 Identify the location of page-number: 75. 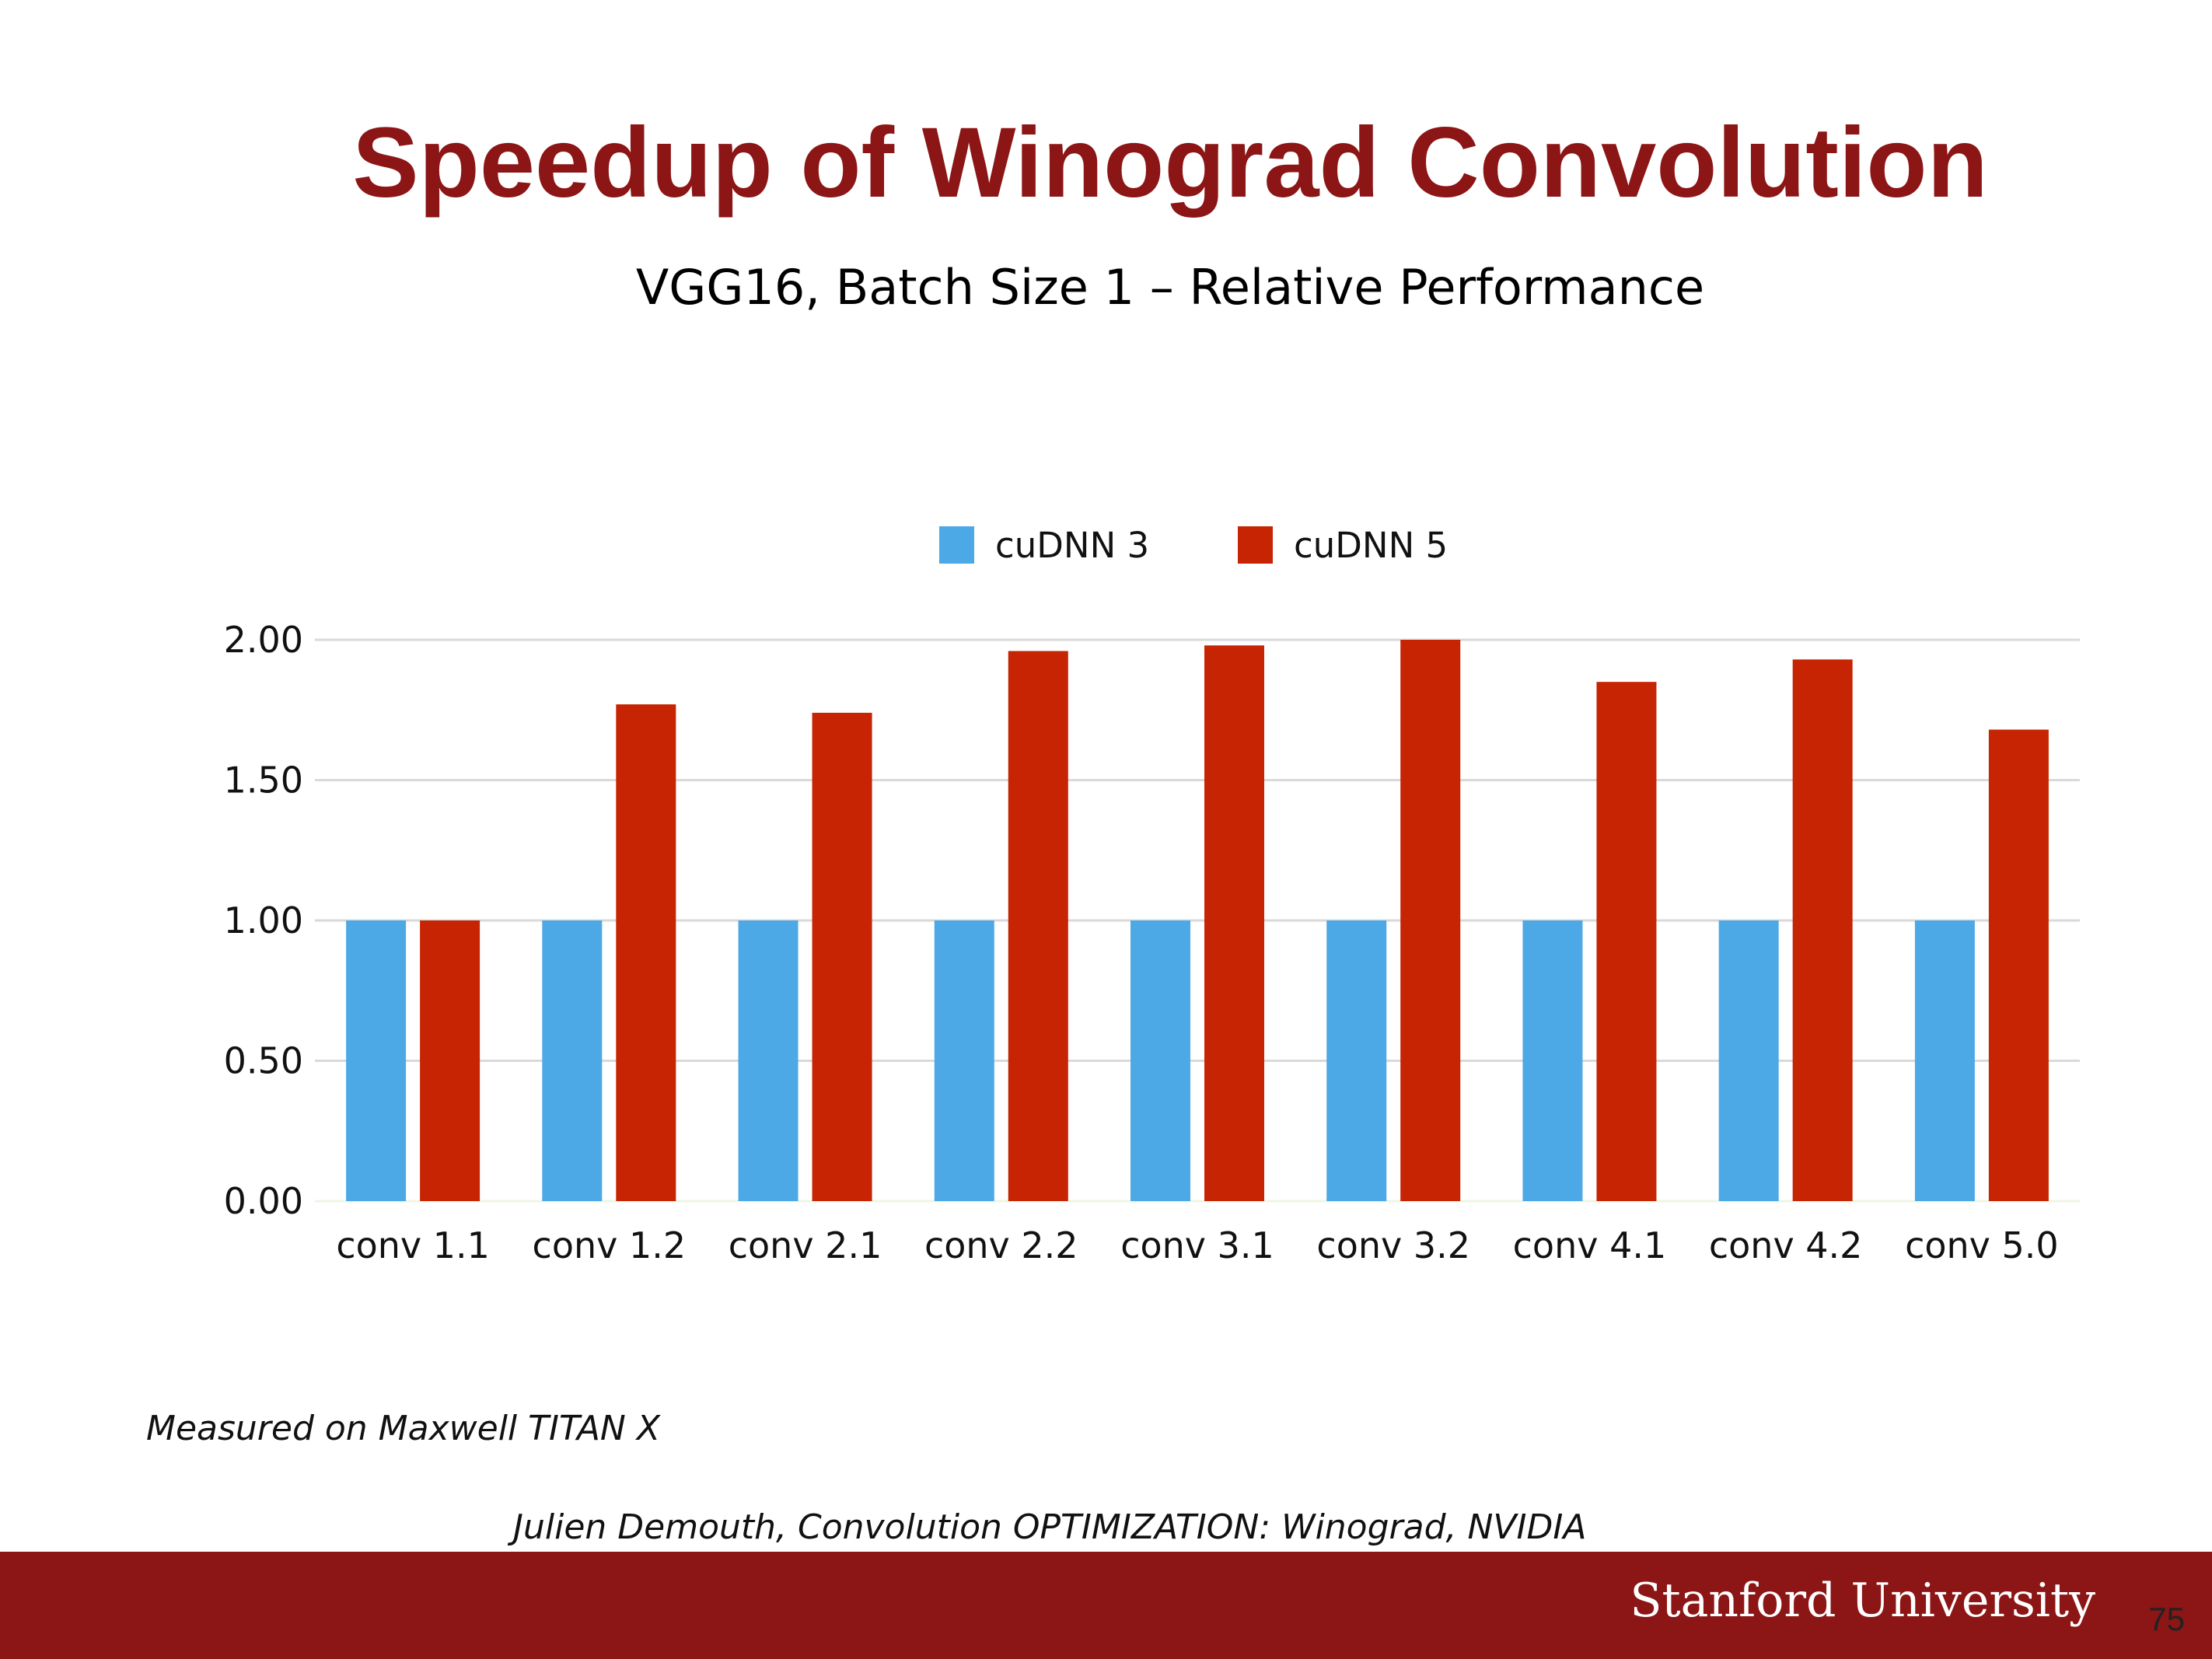
(2166, 1619).